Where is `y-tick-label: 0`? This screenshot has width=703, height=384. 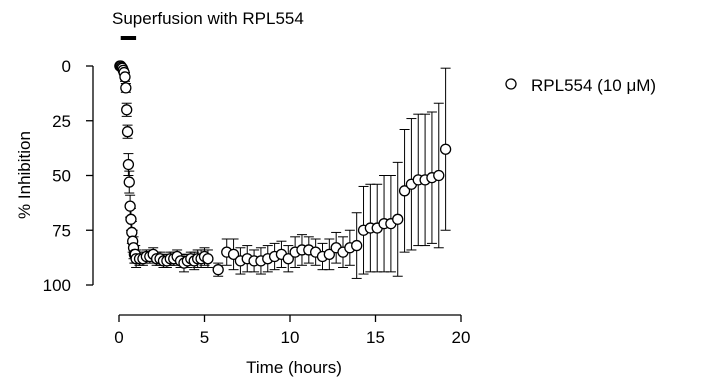 y-tick-label: 0 is located at coordinates (66, 66).